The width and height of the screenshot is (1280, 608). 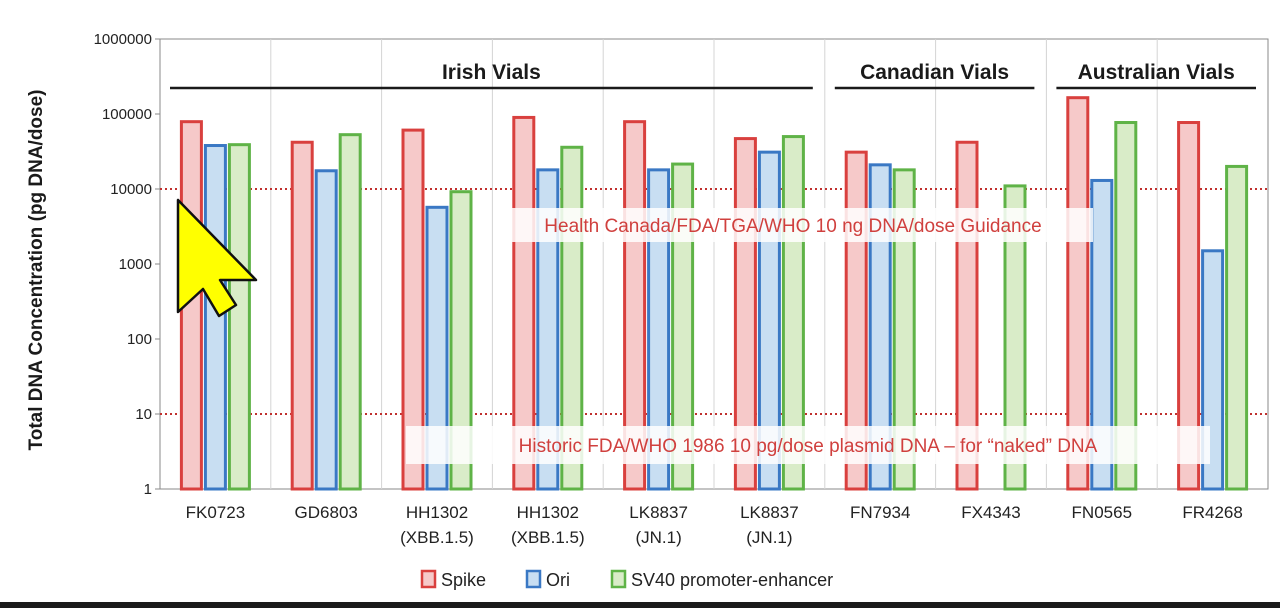 What do you see at coordinates (135, 264) in the screenshot?
I see `y-tick-label: 1000` at bounding box center [135, 264].